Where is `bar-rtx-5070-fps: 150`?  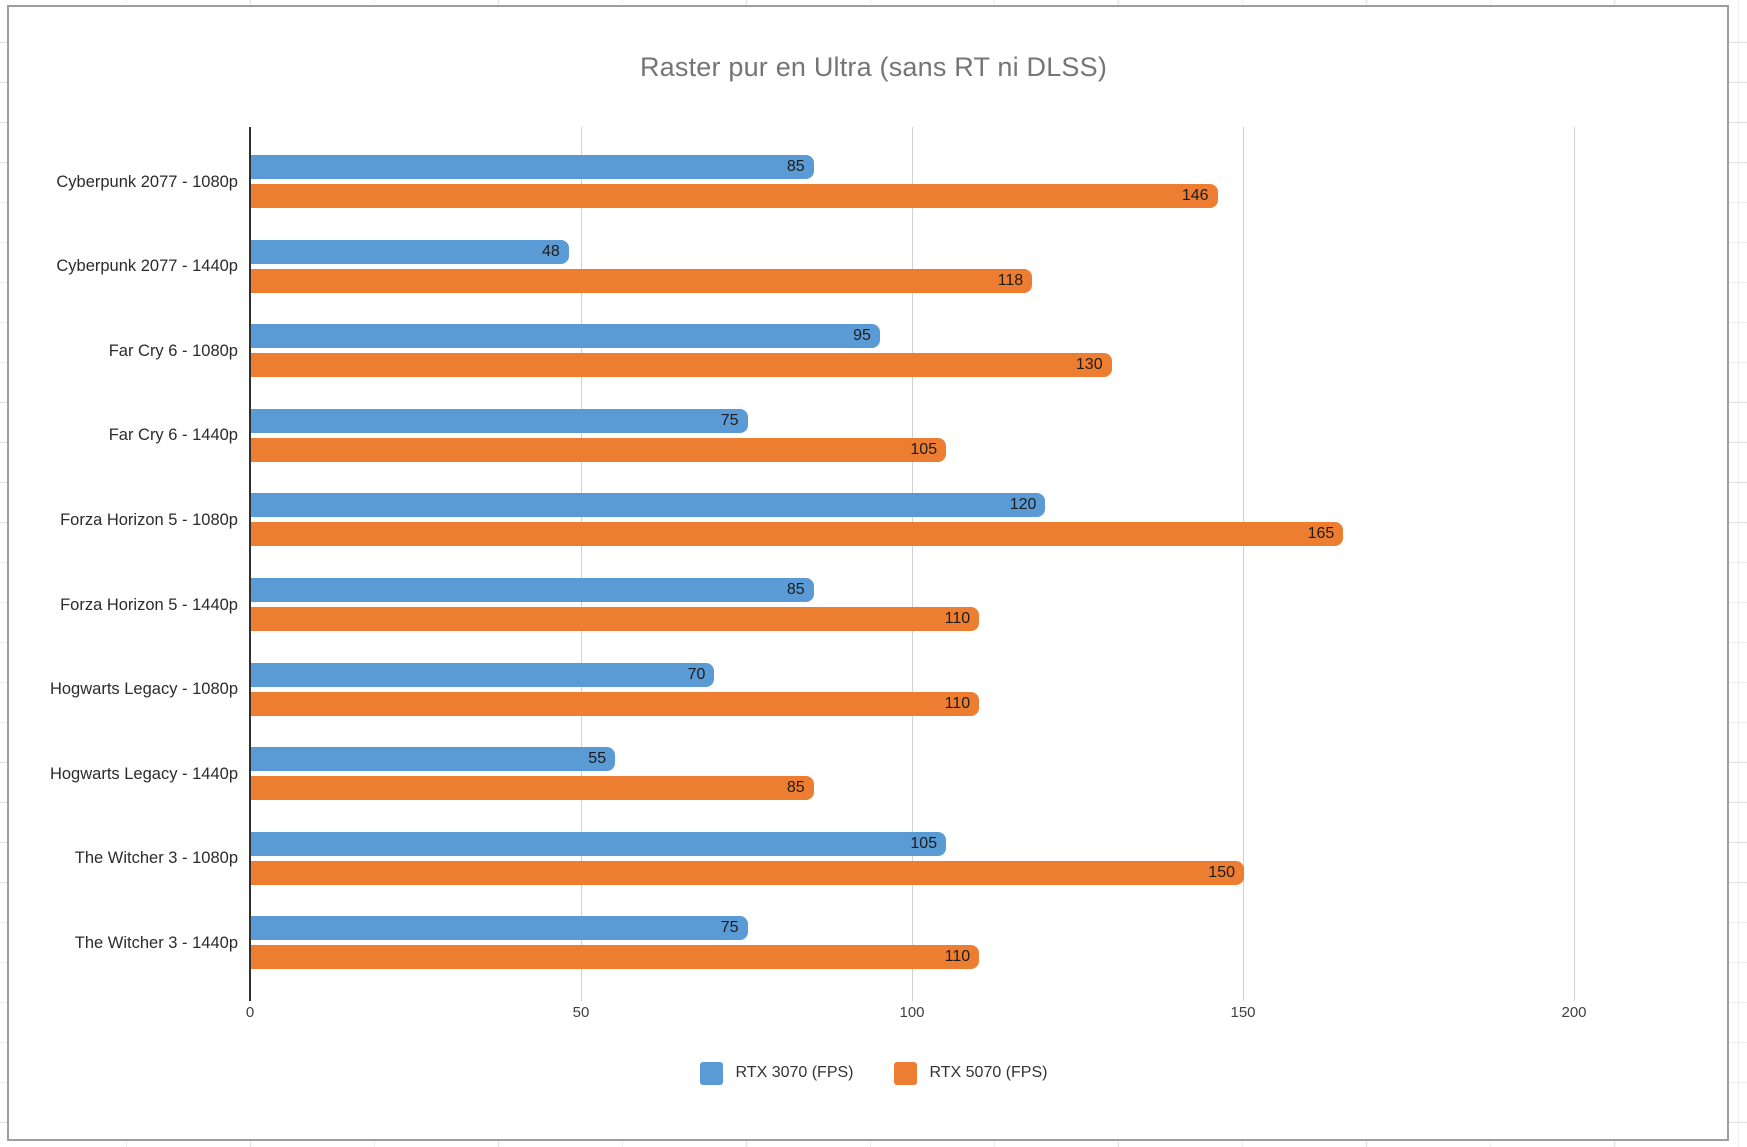
bar-rtx-5070-fps: 150 is located at coordinates (747, 872).